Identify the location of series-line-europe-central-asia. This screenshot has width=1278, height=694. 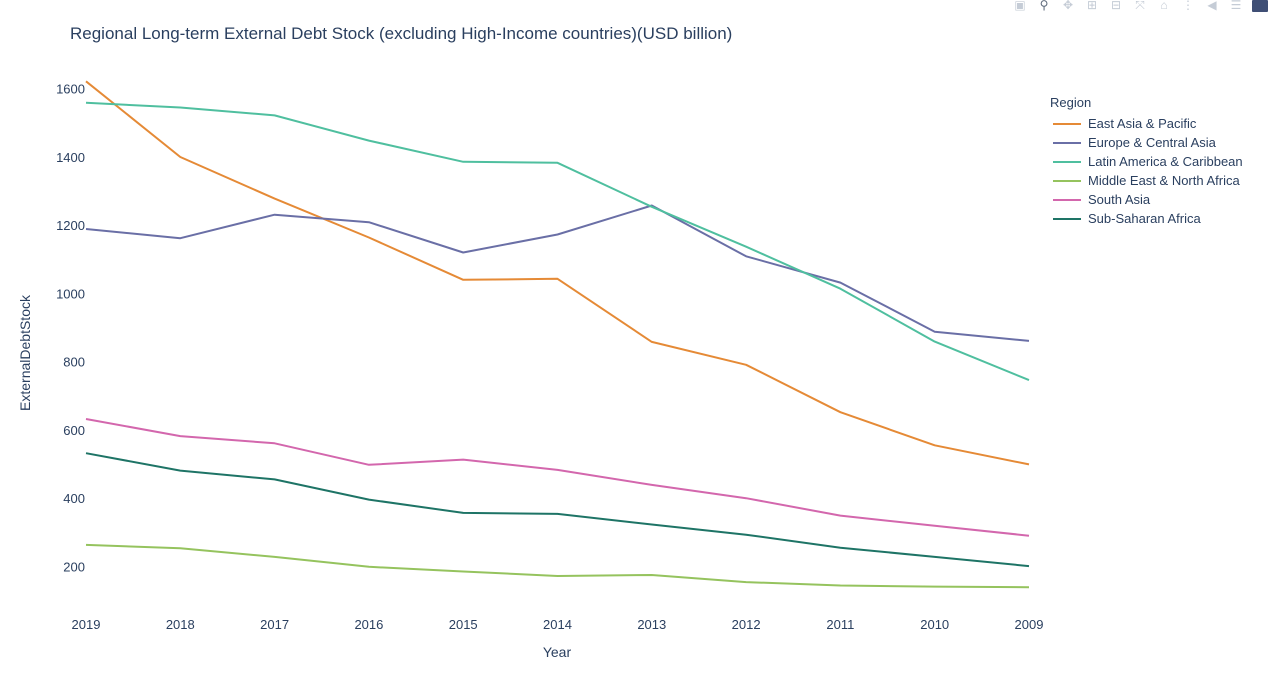
(557, 273).